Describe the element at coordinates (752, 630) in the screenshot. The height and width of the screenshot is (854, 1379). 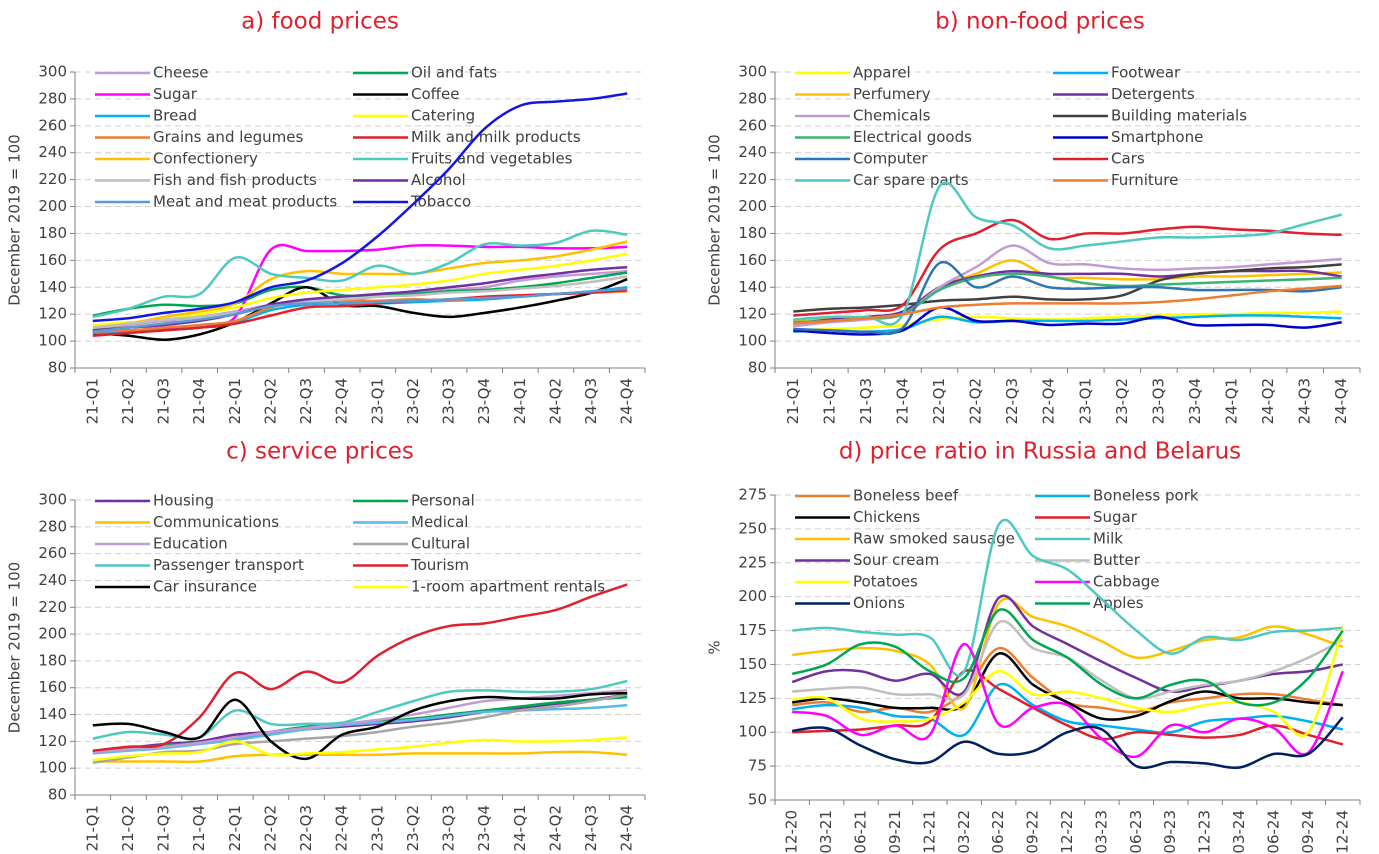
I see `y-tick-label: 175` at that location.